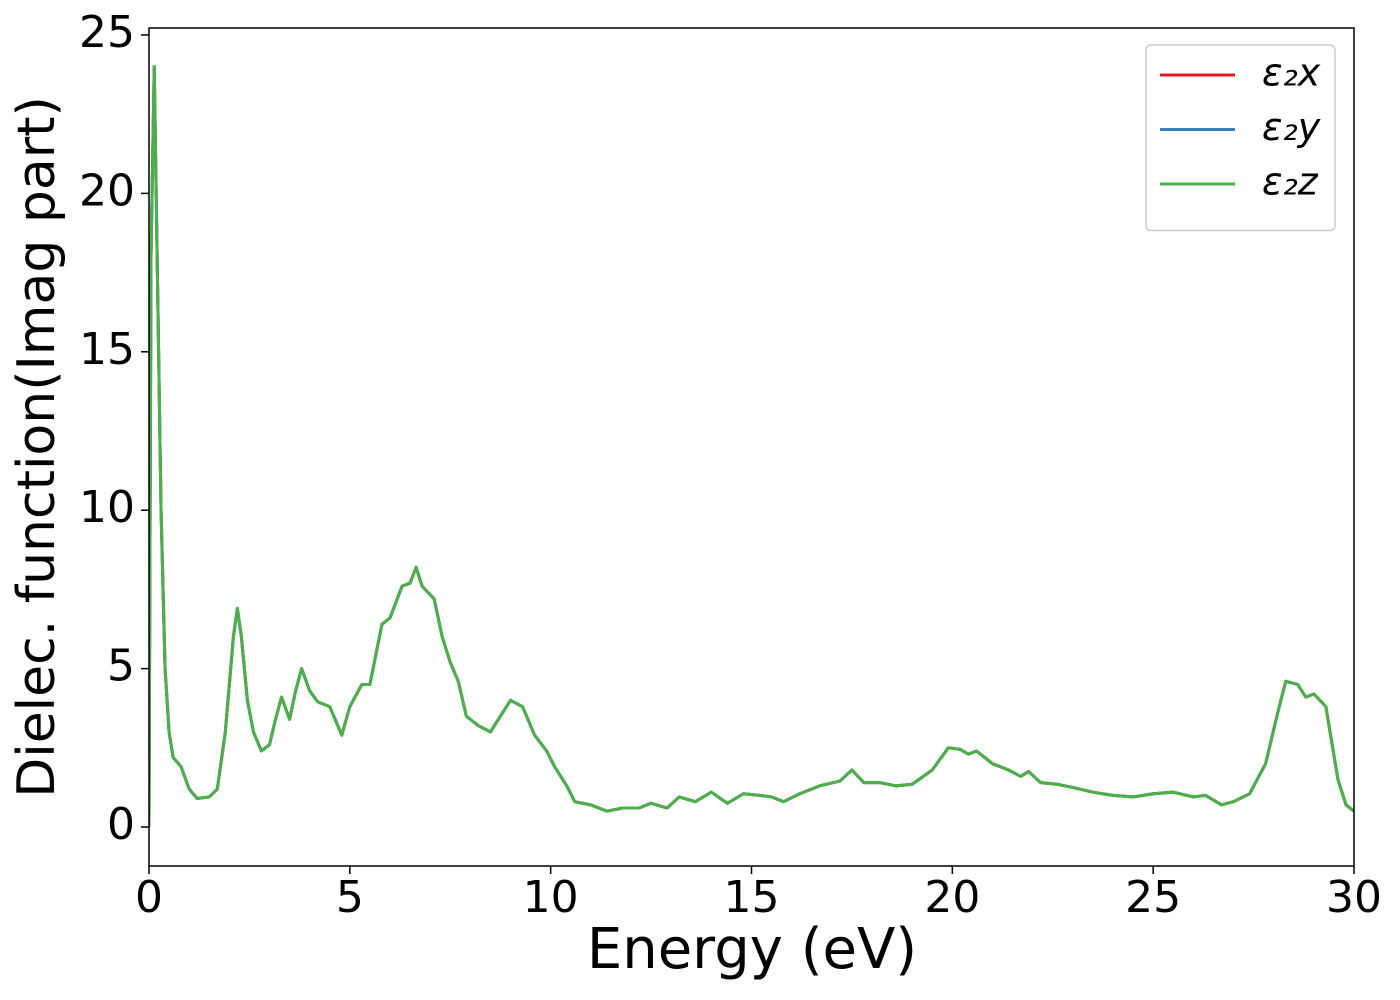 This screenshot has height=1000, width=1400. Describe the element at coordinates (1291, 73) in the screenshot. I see `legend-label: ε₂x` at that location.